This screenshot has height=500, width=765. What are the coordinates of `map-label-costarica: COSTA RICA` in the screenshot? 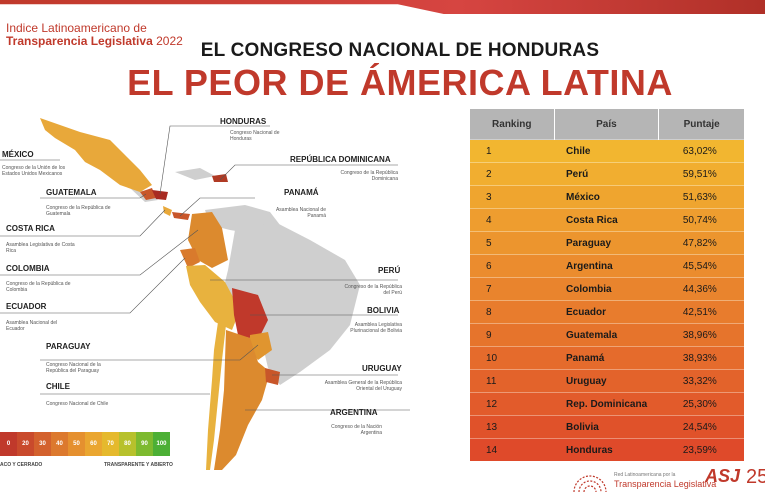 It's located at (30, 228).